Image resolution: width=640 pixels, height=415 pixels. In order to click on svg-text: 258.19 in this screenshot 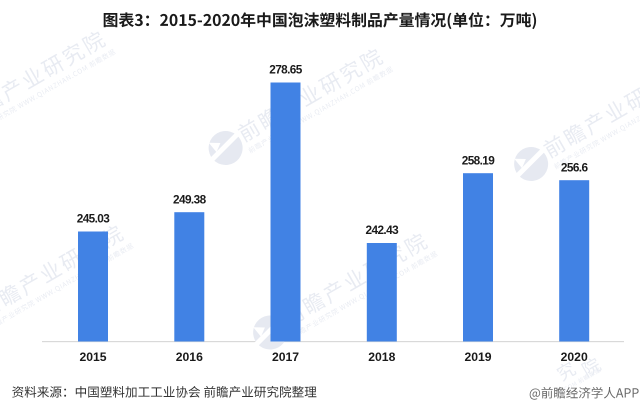, I will do `click(479, 160)`.